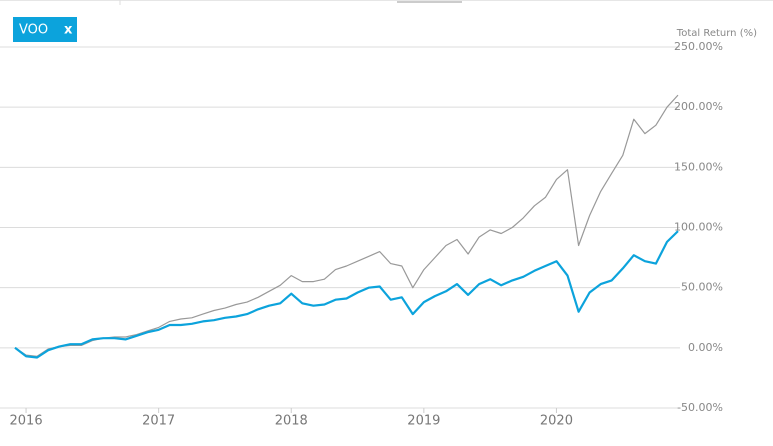 The image size is (773, 446). What do you see at coordinates (698, 106) in the screenshot?
I see `y-tick-label: 200.00%` at bounding box center [698, 106].